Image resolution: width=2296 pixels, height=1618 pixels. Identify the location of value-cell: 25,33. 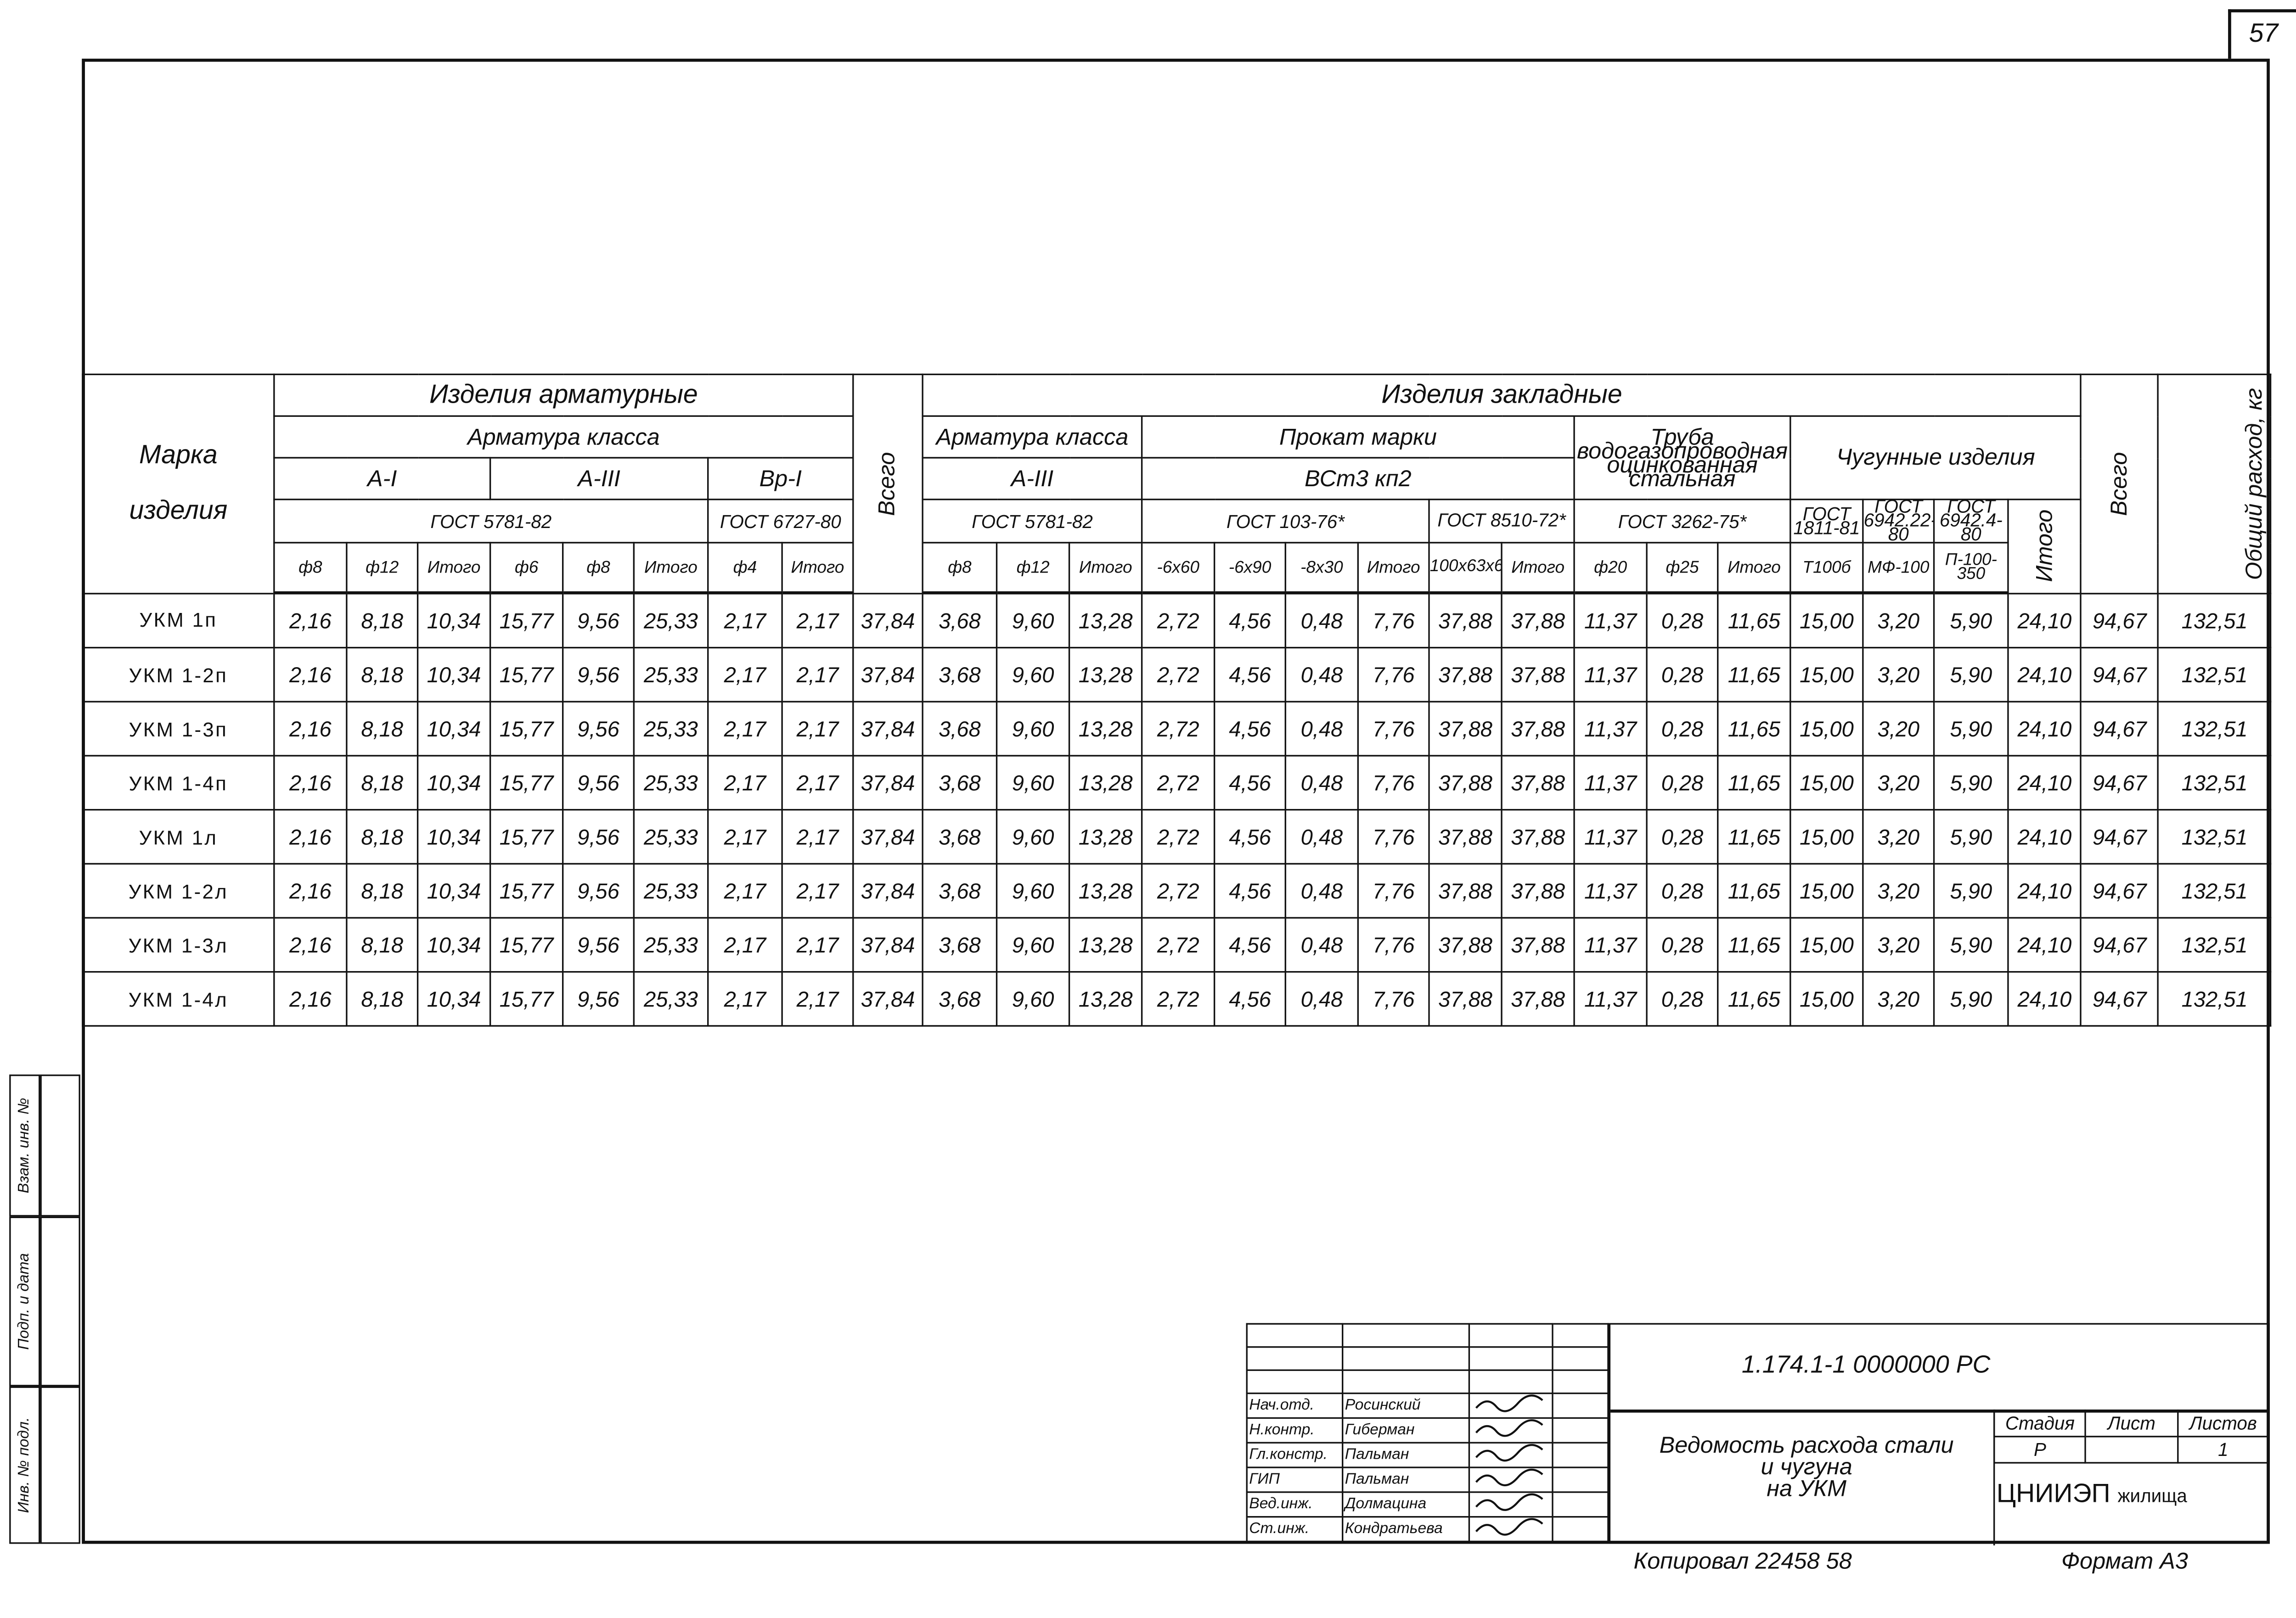
(671, 729).